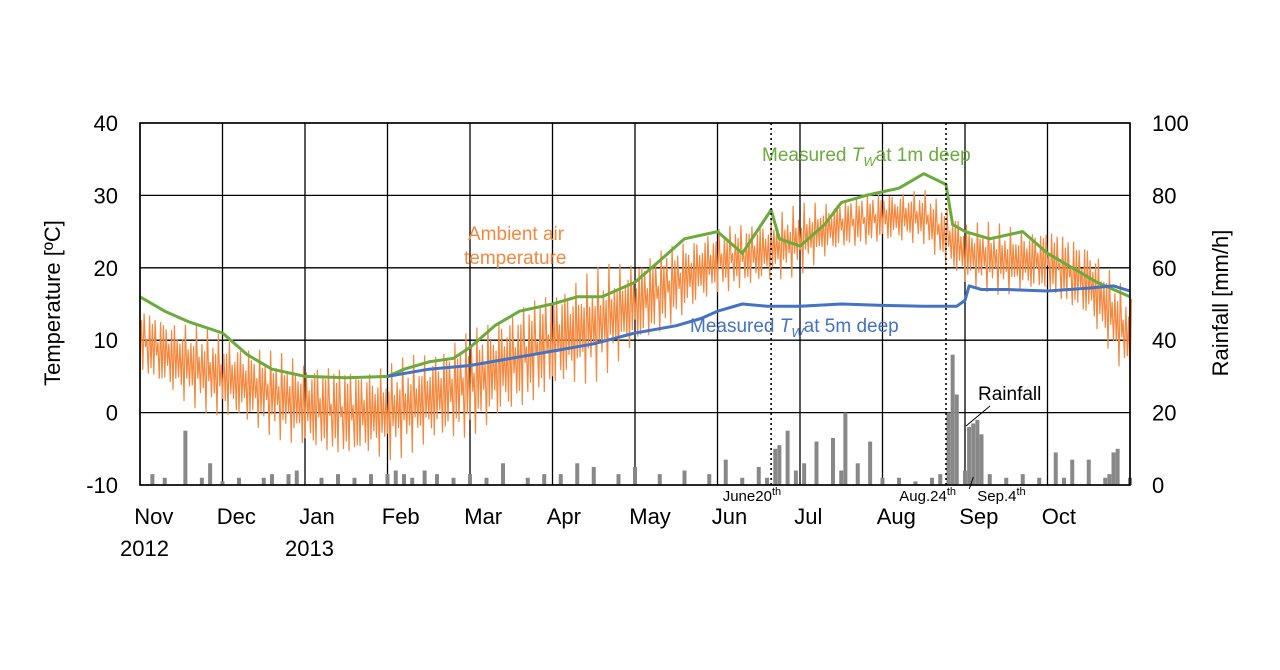 This screenshot has width=1280, height=670. I want to click on tw-5m-line, so click(759, 331).